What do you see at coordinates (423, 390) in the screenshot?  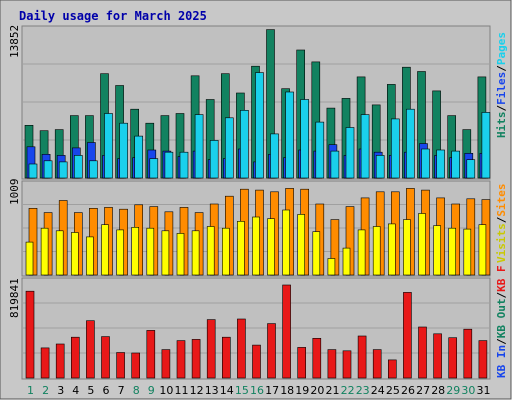 I see `day-label-27: 27` at bounding box center [423, 390].